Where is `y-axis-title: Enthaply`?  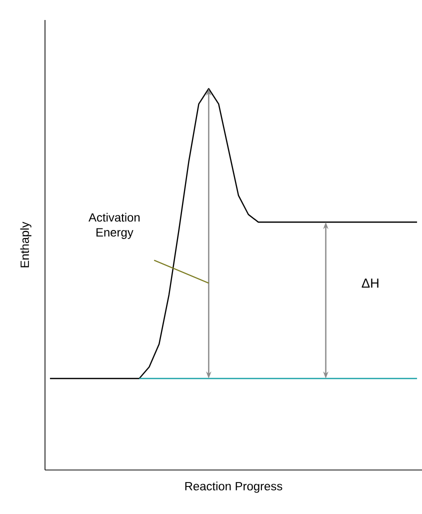
y-axis-title: Enthaply is located at coordinates (26, 245).